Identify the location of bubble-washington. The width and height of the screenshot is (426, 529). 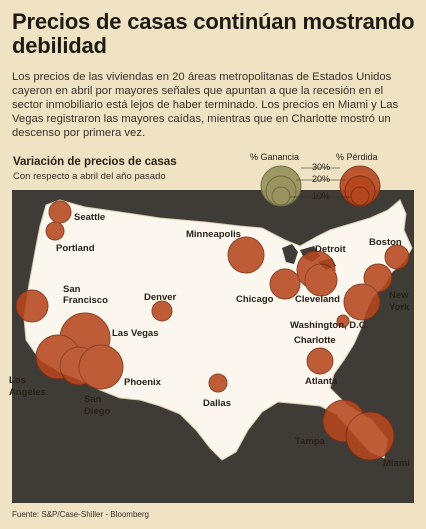
(362, 302).